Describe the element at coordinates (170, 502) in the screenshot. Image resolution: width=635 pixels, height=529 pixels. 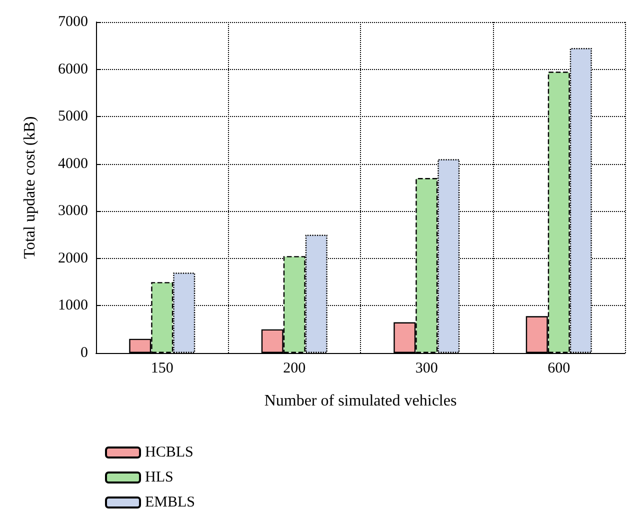
I see `legend-label: EMBLS` at that location.